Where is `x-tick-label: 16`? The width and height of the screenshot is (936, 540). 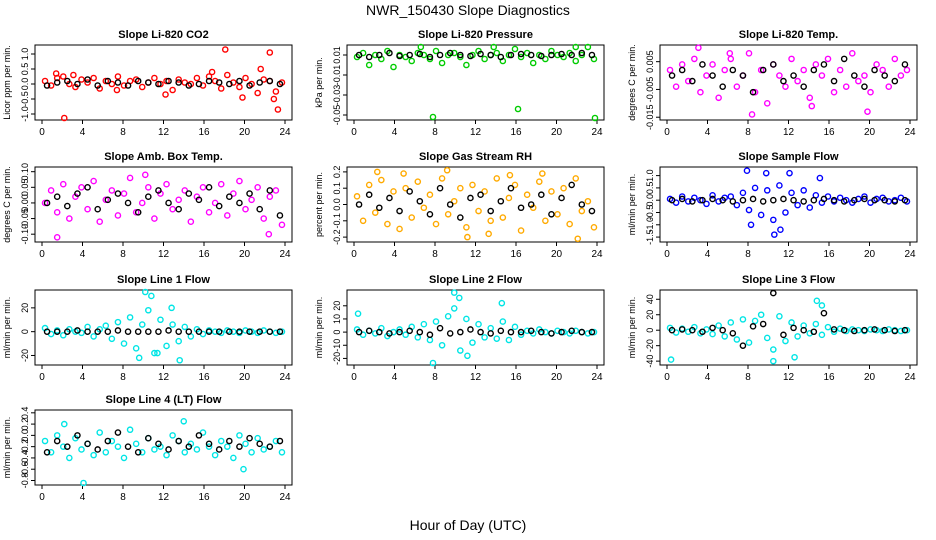
x-tick-label: 16 is located at coordinates (829, 254).